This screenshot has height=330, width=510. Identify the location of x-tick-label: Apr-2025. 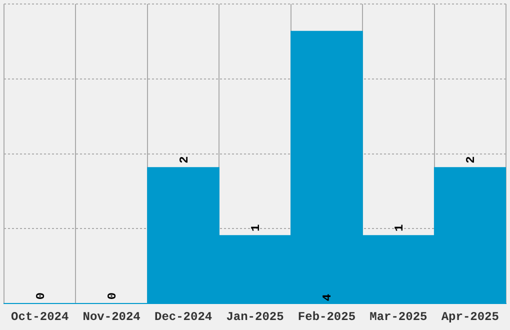
(470, 317).